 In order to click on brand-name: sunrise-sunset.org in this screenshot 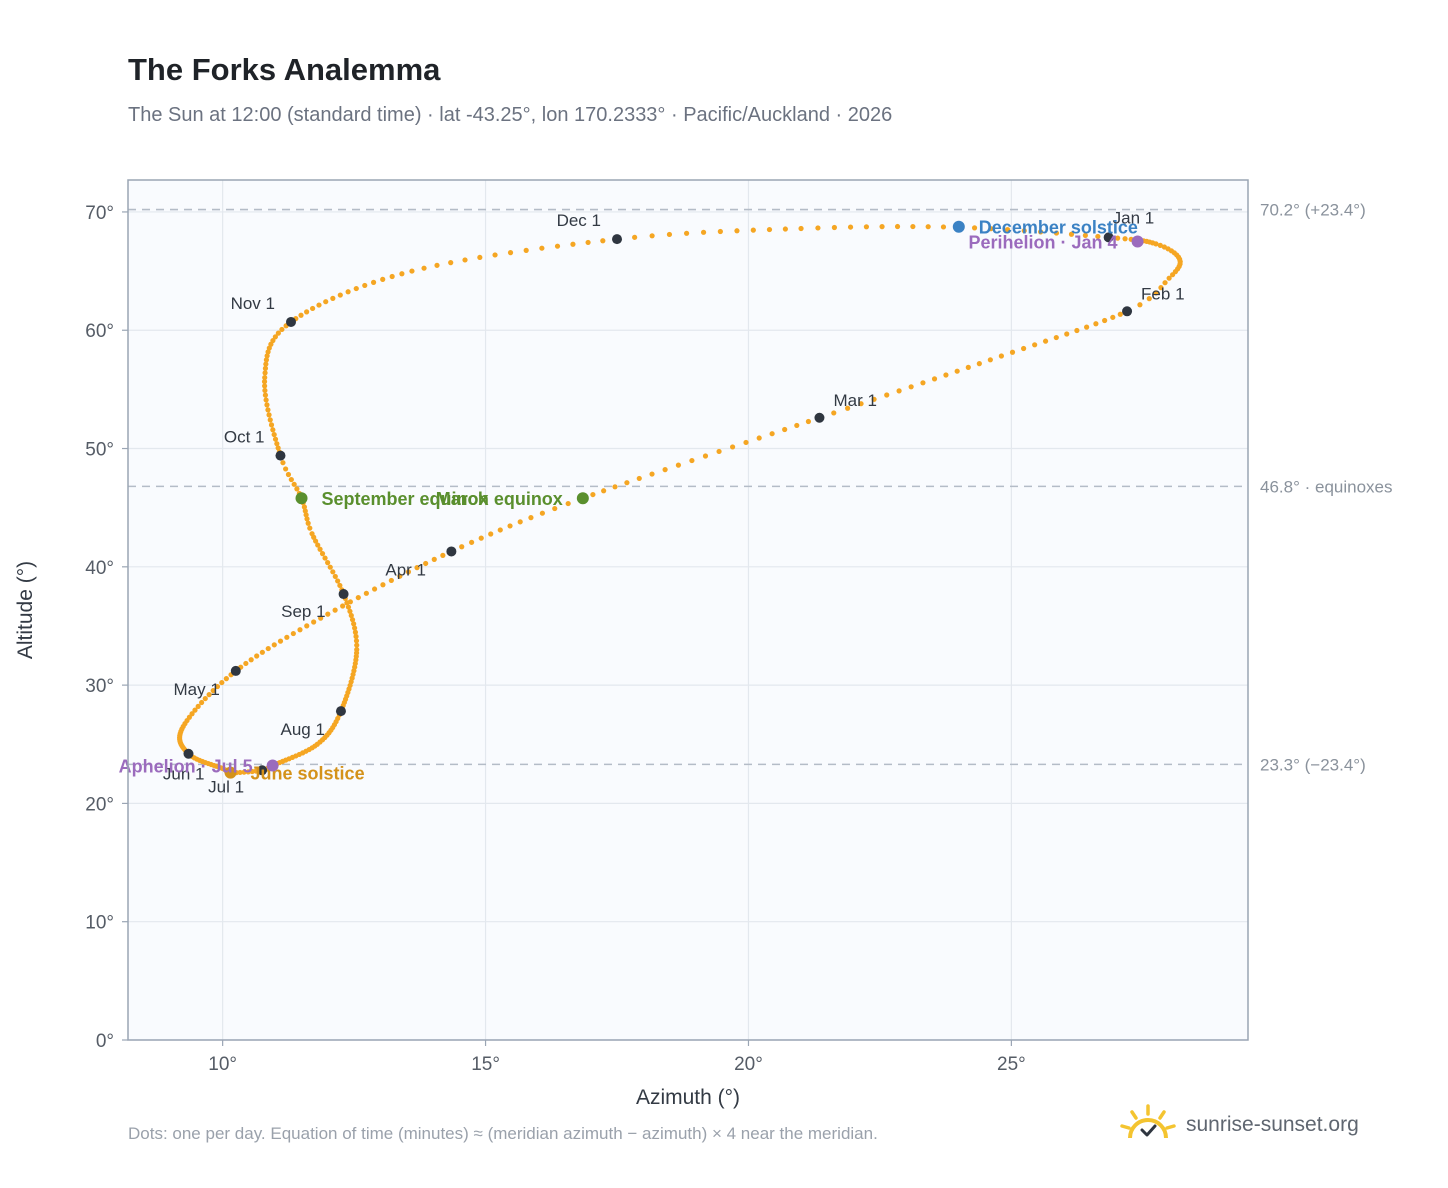, I will do `click(1272, 1124)`.